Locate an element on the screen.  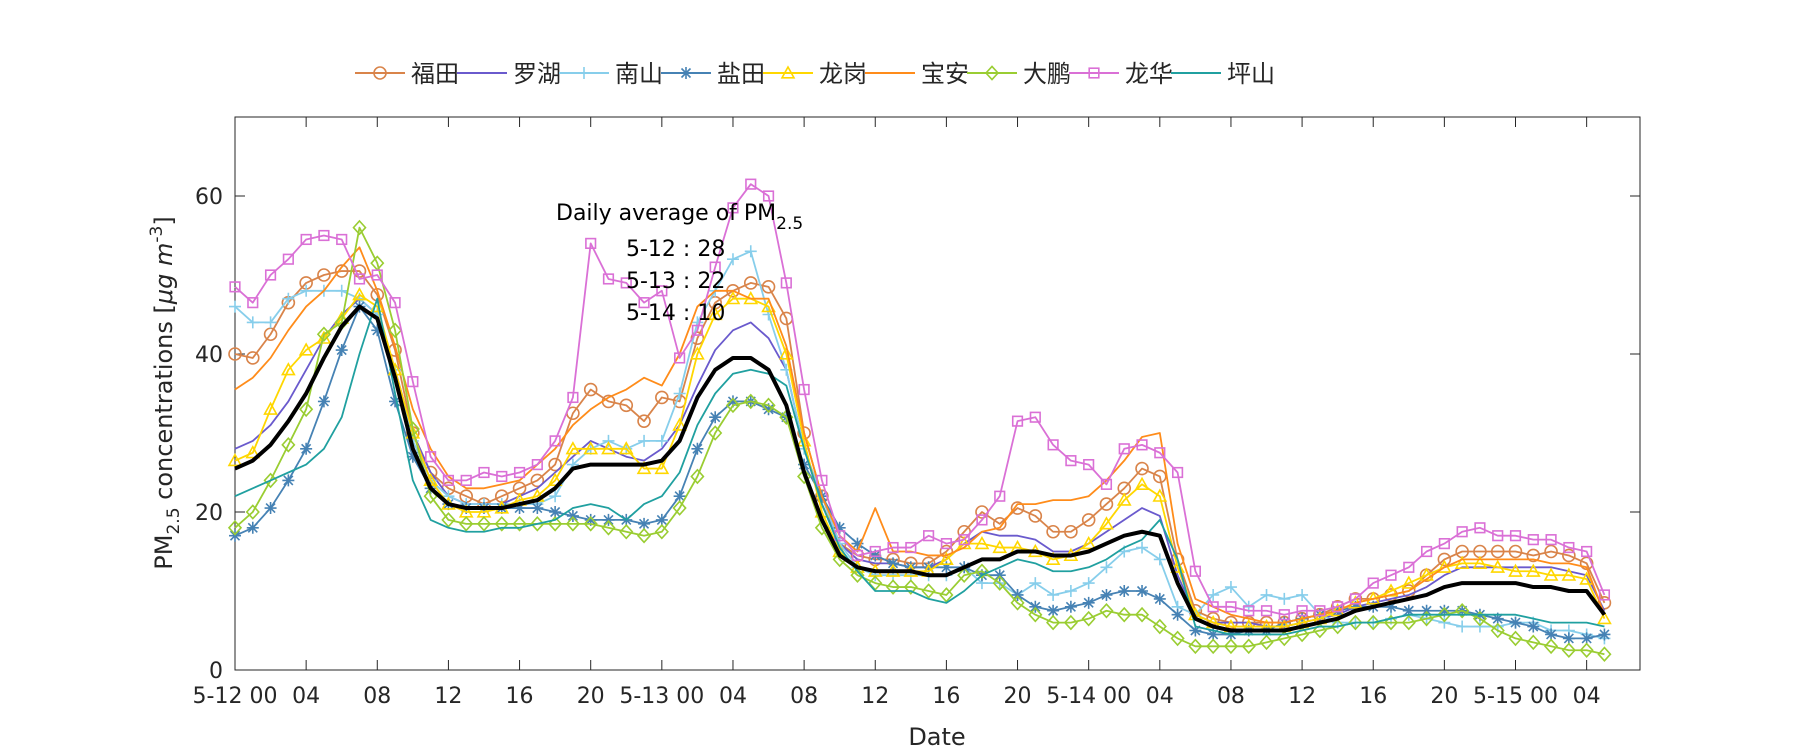
x-tick-label: 5-12 00 is located at coordinates (235, 696).